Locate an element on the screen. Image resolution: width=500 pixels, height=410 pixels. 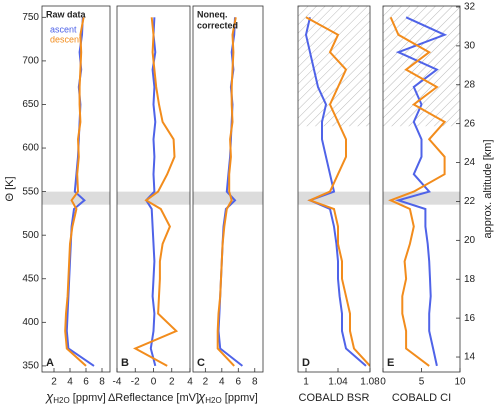
panel-label: A is located at coordinates (50, 363).